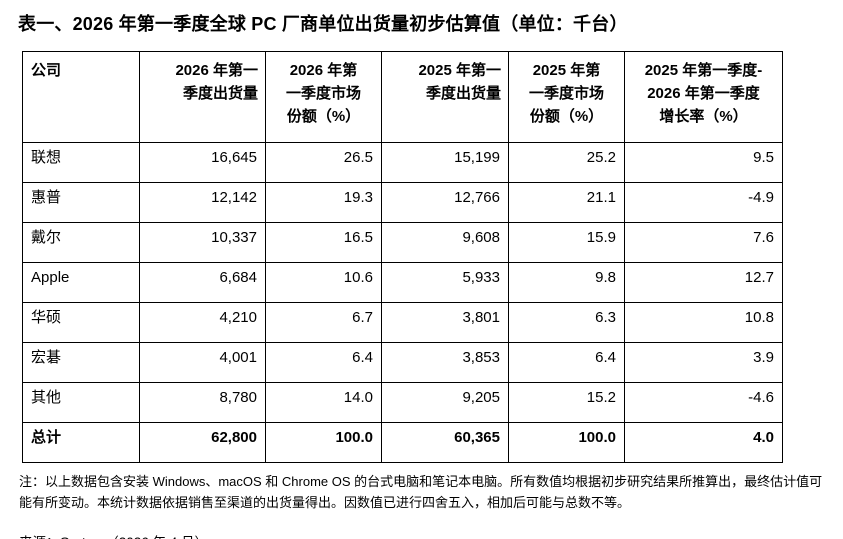 Image resolution: width=843 pixels, height=539 pixels. Describe the element at coordinates (81, 322) in the screenshot. I see `company-cell: 华硕` at that location.